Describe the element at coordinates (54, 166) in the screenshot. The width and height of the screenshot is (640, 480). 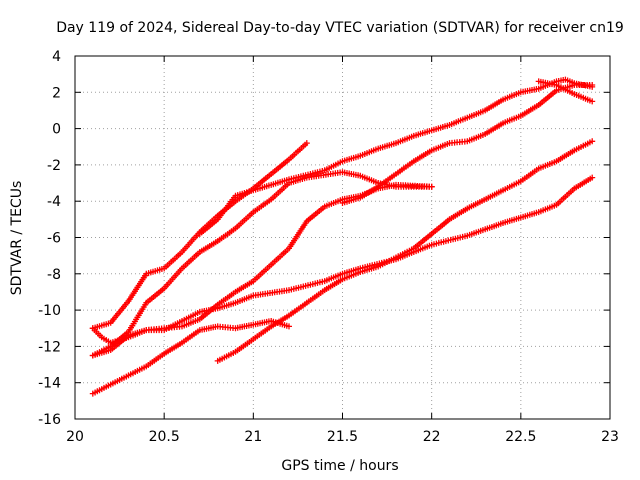
I see `y-tick-label: -2` at that location.